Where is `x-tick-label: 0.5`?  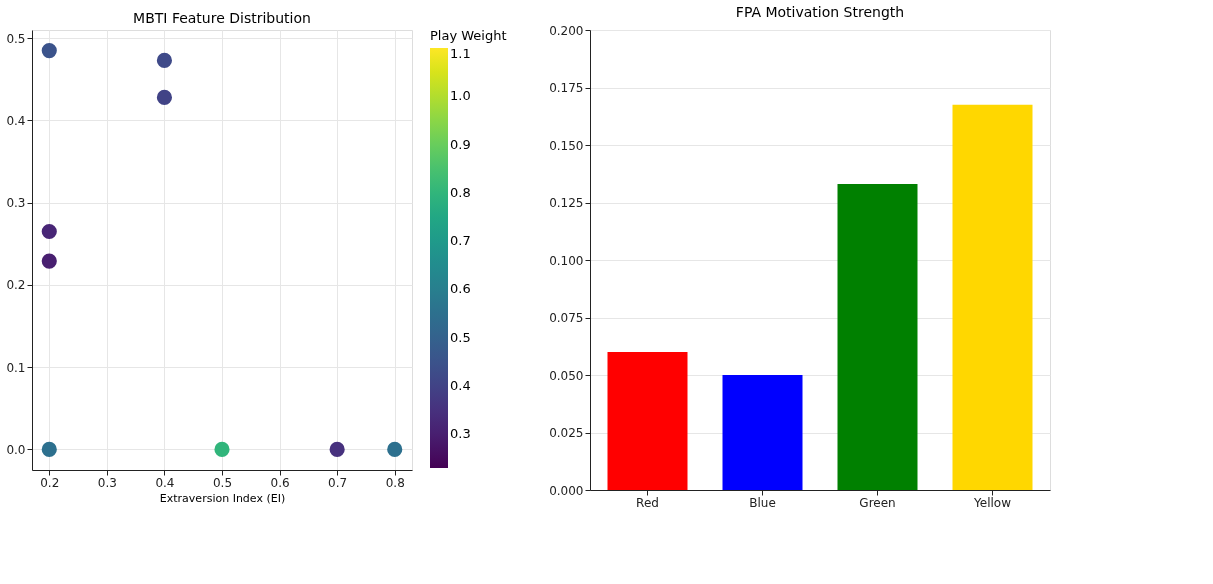 x-tick-label: 0.5 is located at coordinates (222, 482).